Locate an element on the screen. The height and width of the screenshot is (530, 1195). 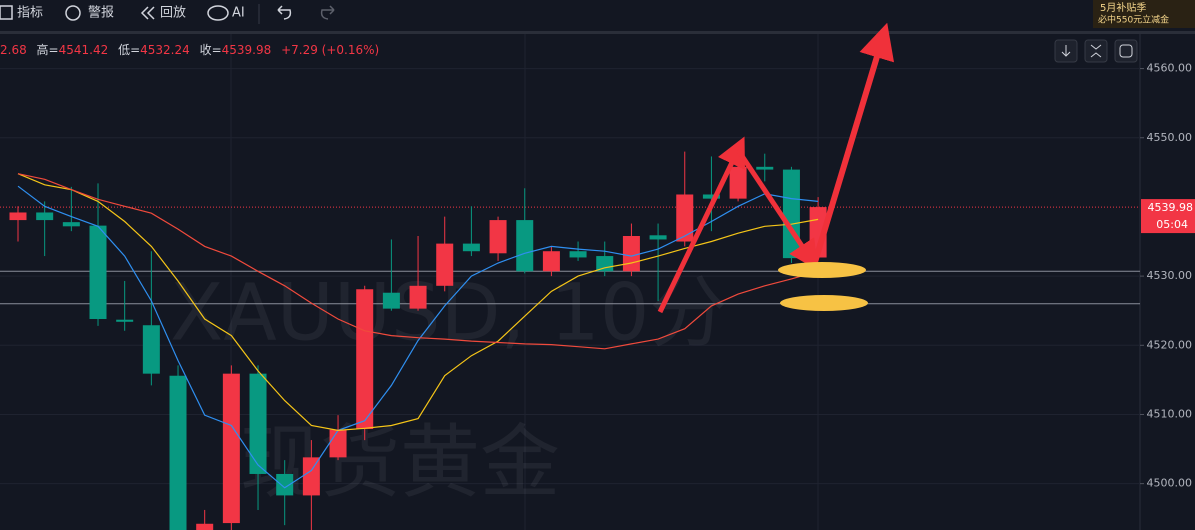
y-tick-label: 4500.00 is located at coordinates (1170, 483).